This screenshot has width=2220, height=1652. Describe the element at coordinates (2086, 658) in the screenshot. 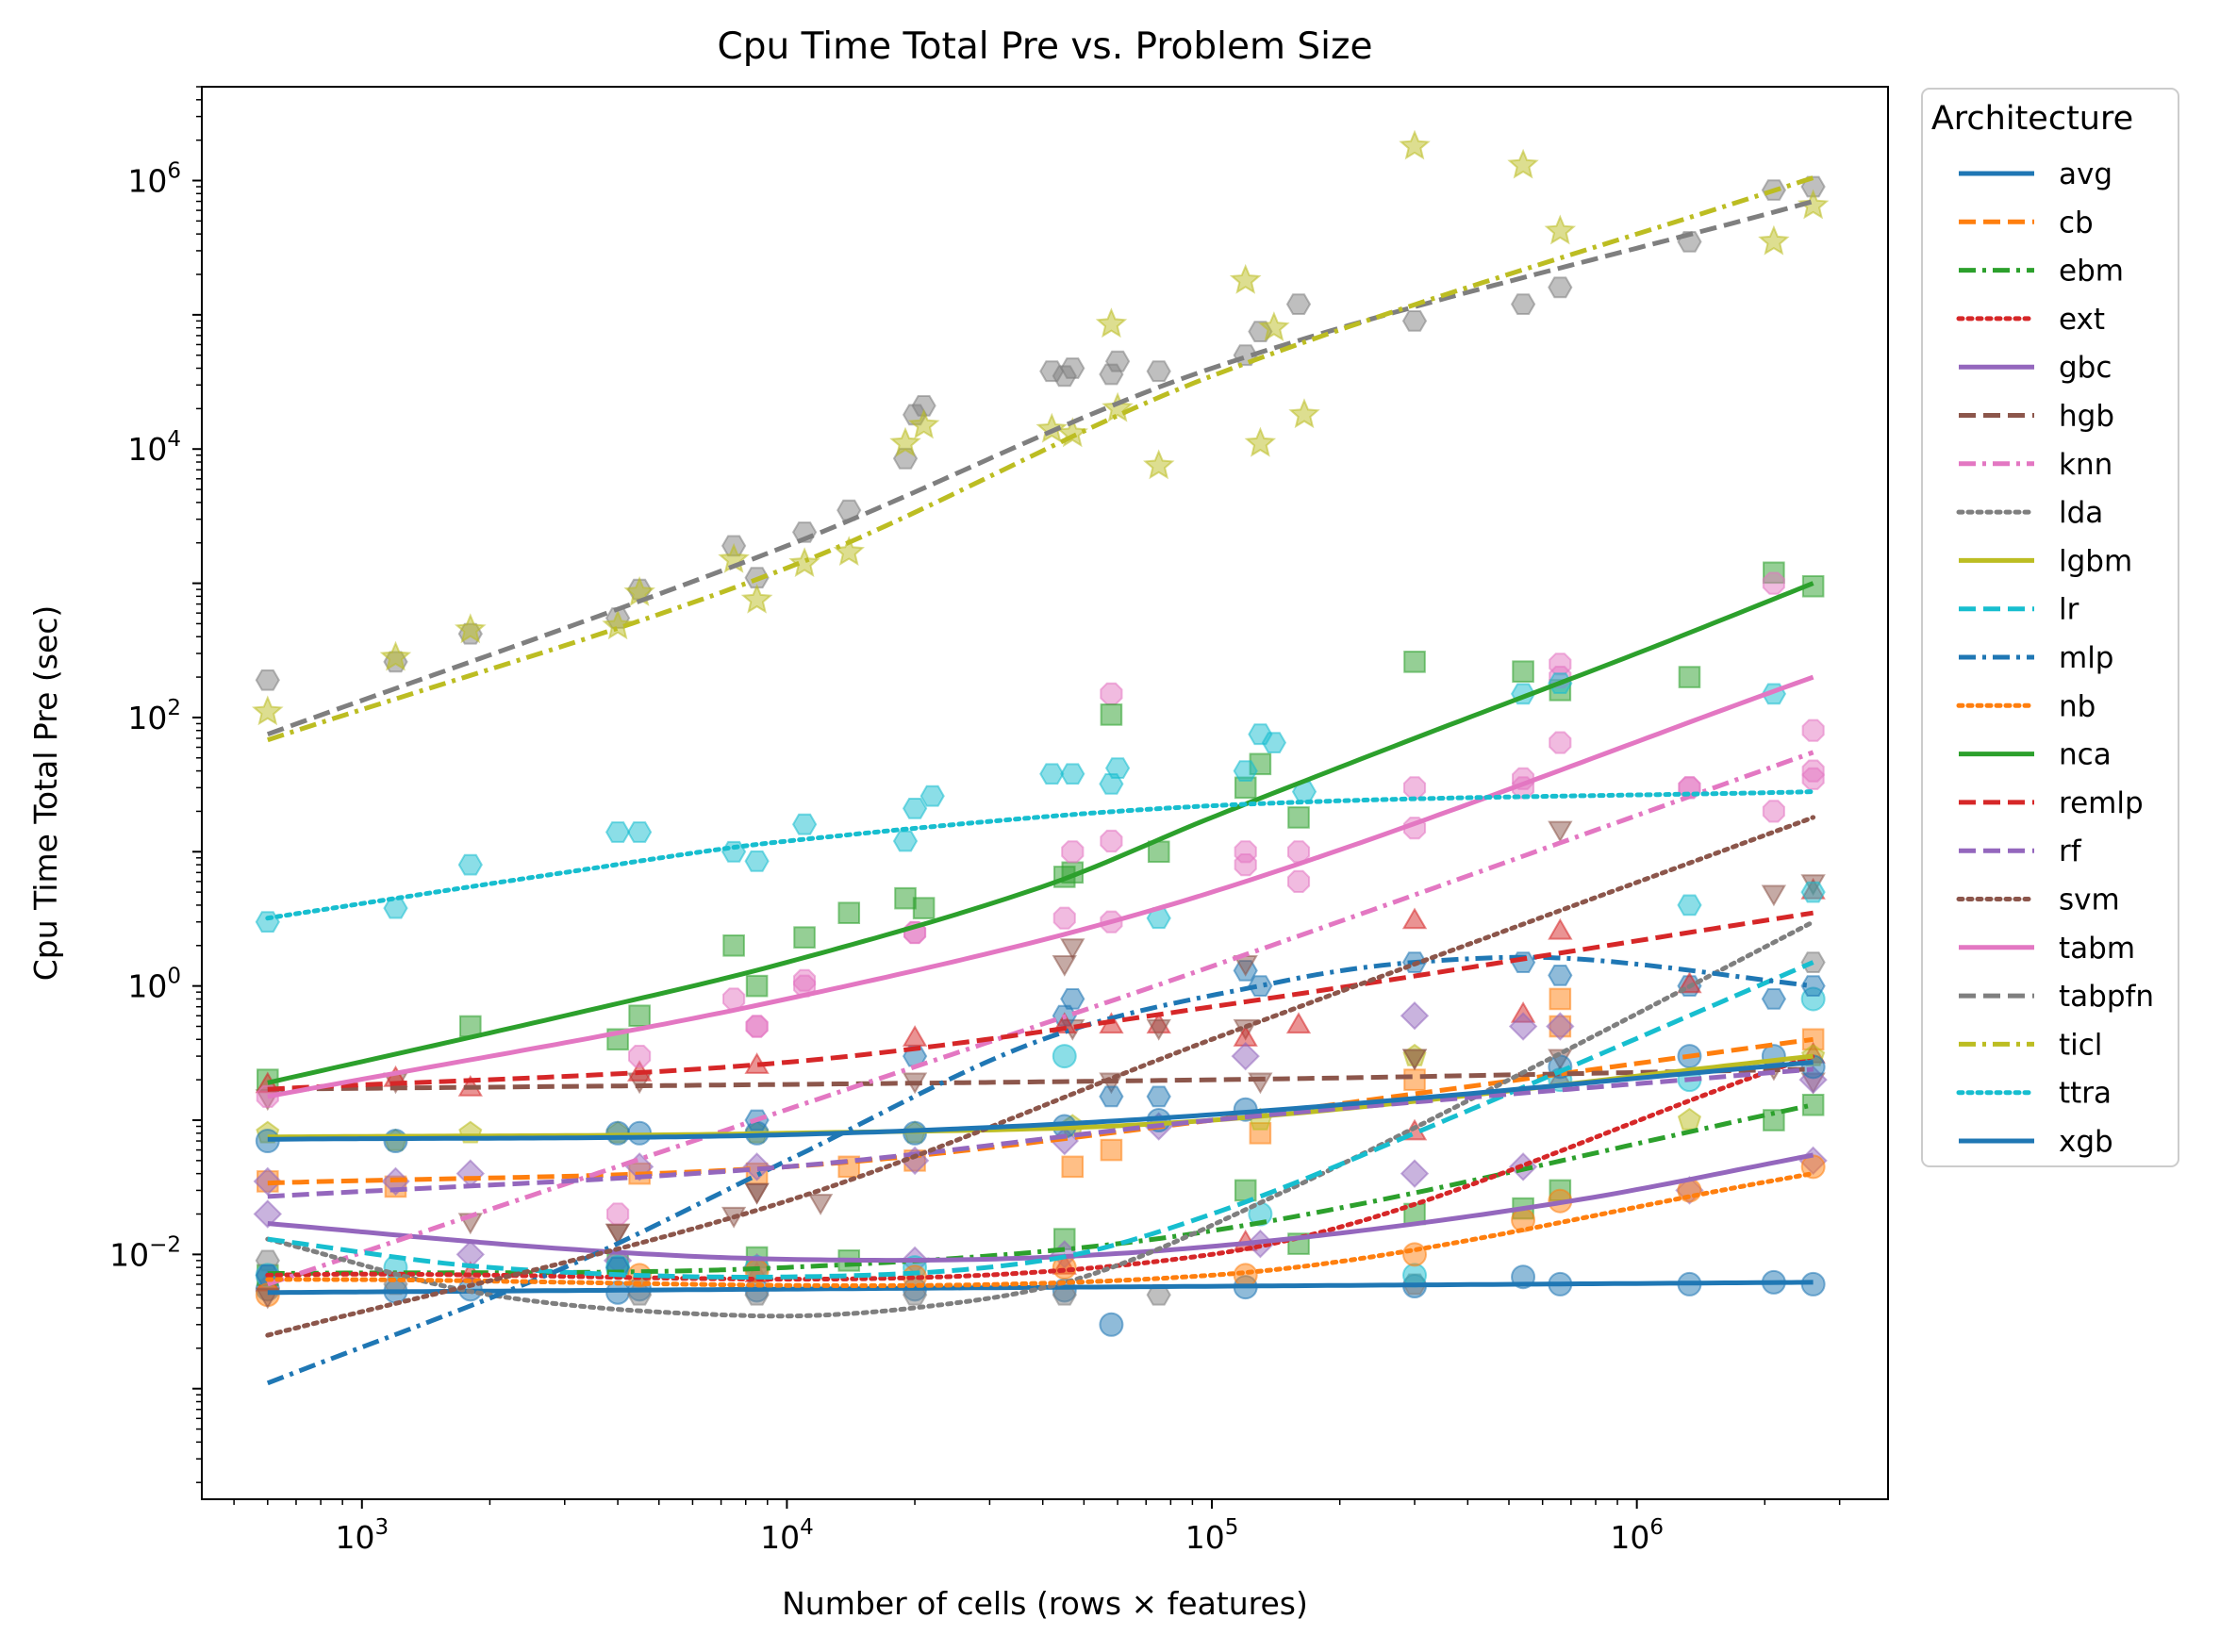

I see `legend-label: mlp` at that location.